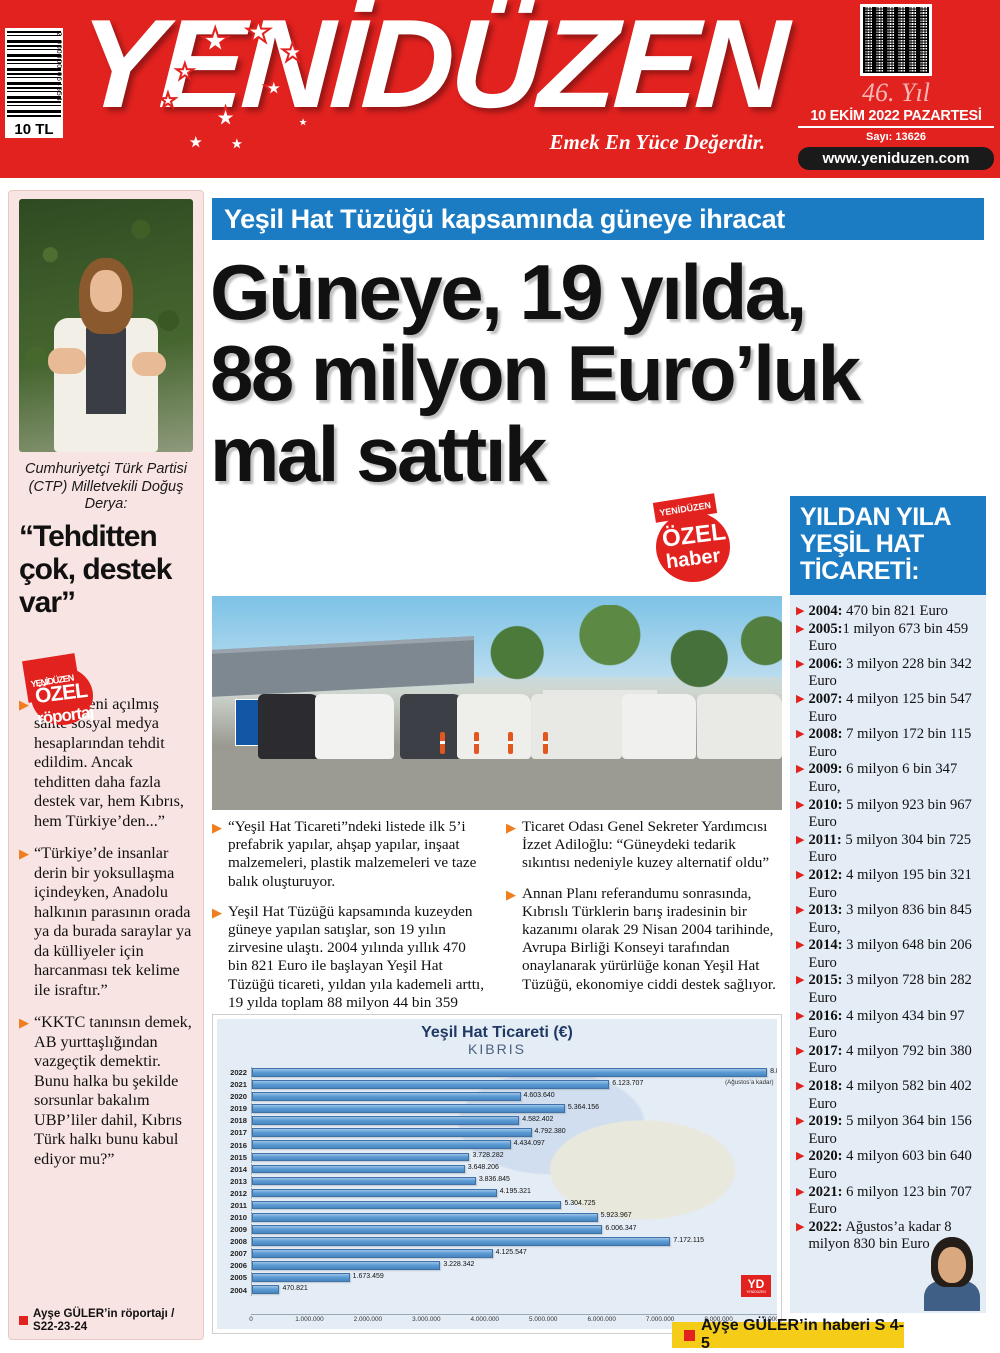 This screenshot has height=1353, width=1000. I want to click on chart-bar-row: 2017 4.792.380, so click(497, 1133).